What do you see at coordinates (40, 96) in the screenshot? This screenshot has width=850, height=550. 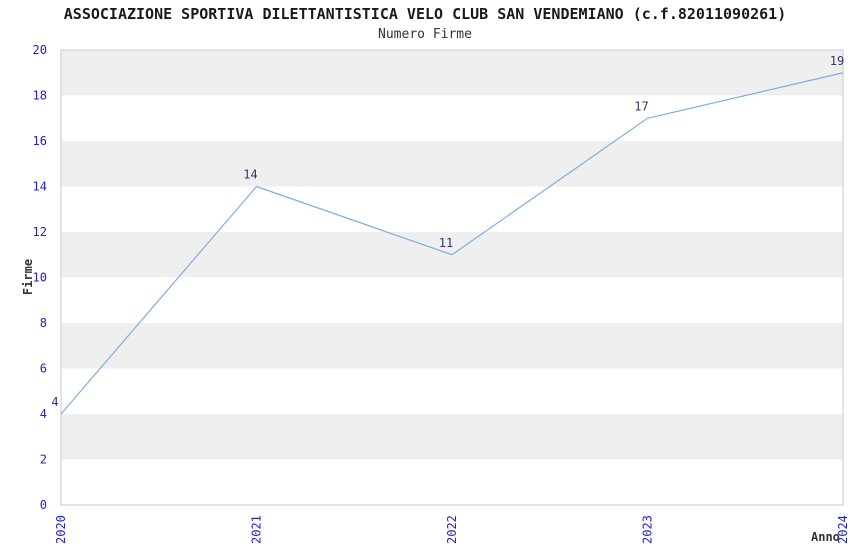 I see `y-tick-label: 18` at bounding box center [40, 96].